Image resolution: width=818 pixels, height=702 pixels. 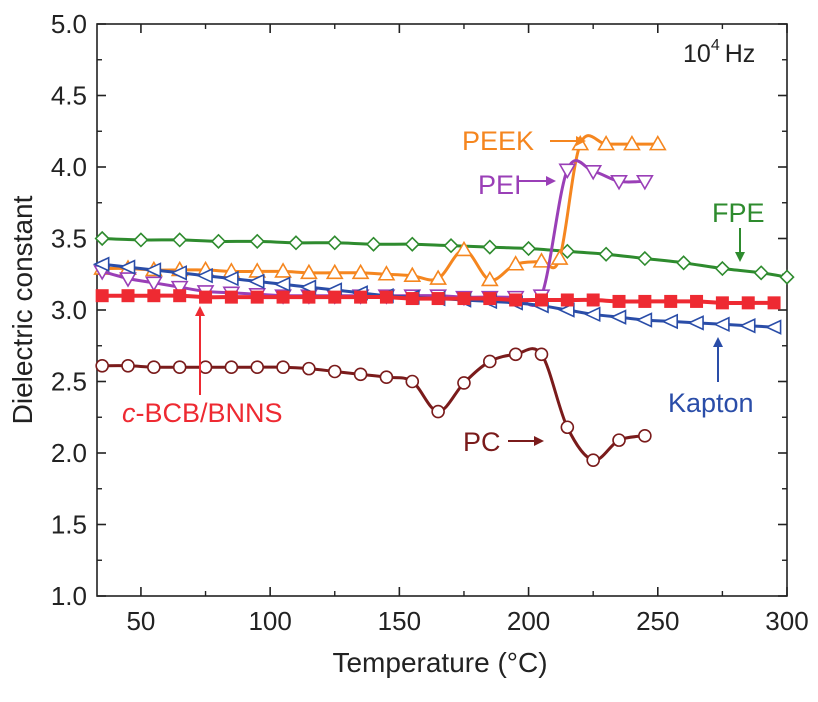 What do you see at coordinates (69, 596) in the screenshot?
I see `y-tick-label: 1.0` at bounding box center [69, 596].